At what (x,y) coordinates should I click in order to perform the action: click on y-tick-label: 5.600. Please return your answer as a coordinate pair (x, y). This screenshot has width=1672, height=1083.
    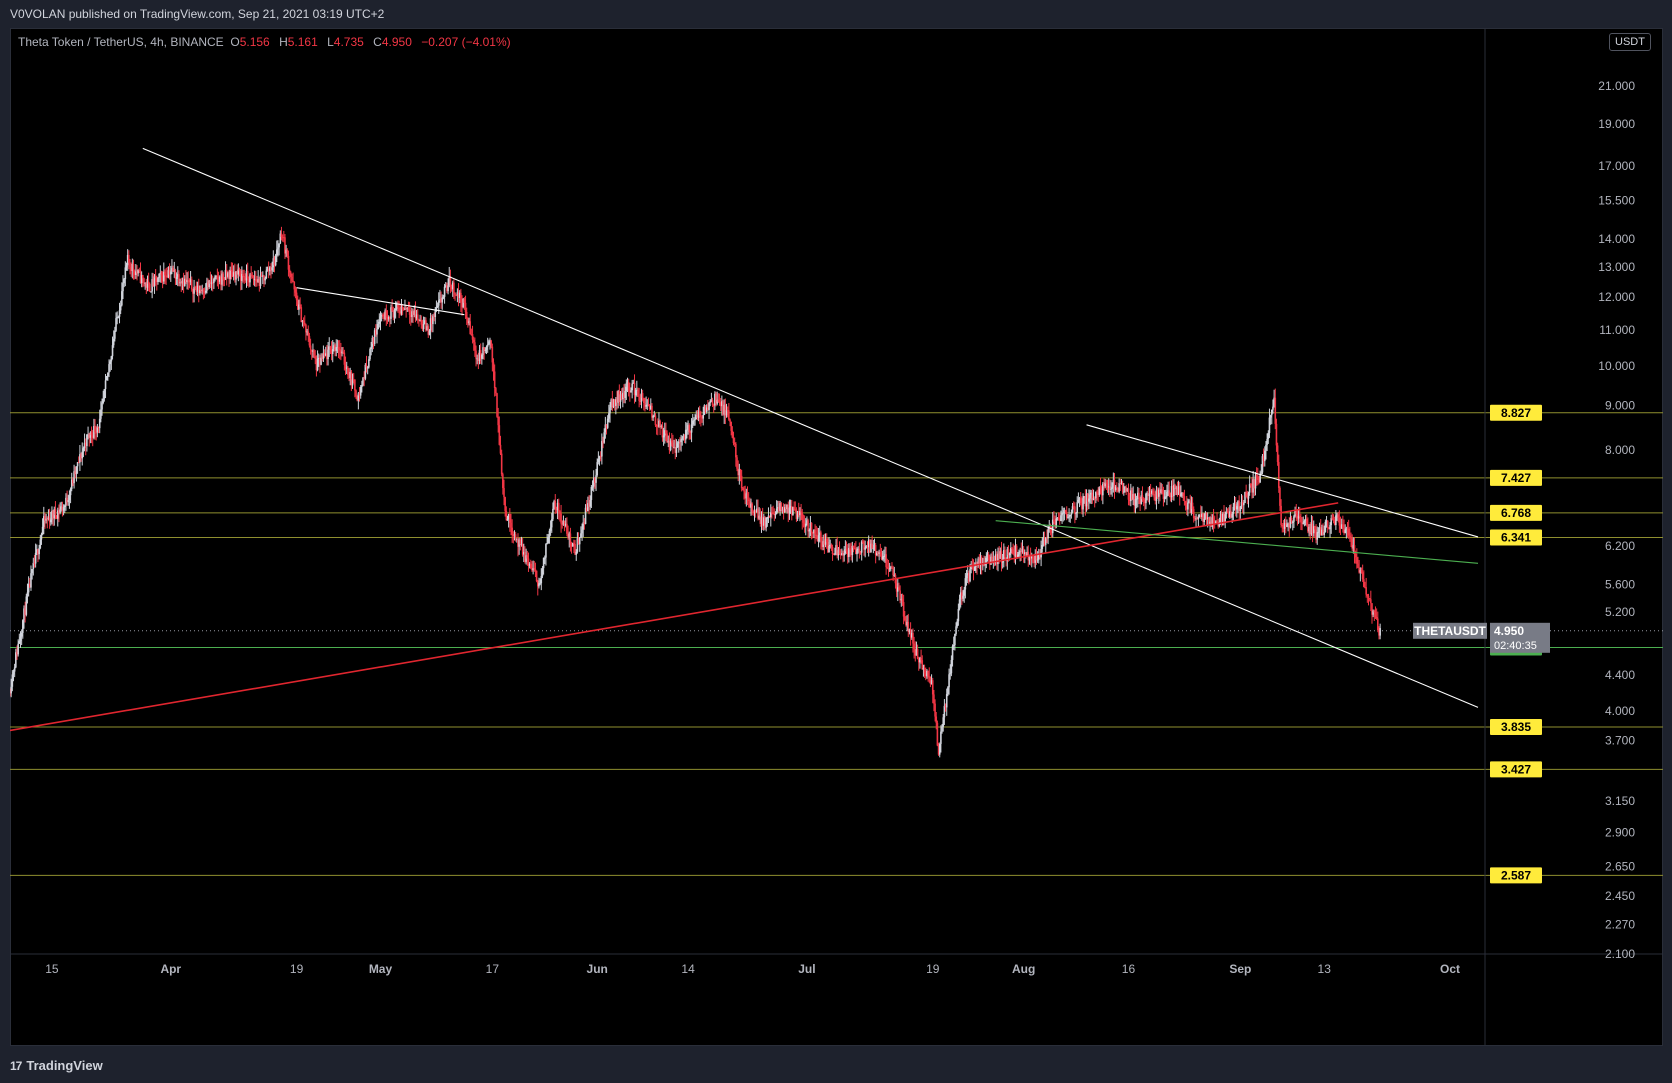
    Looking at the image, I should click on (1620, 584).